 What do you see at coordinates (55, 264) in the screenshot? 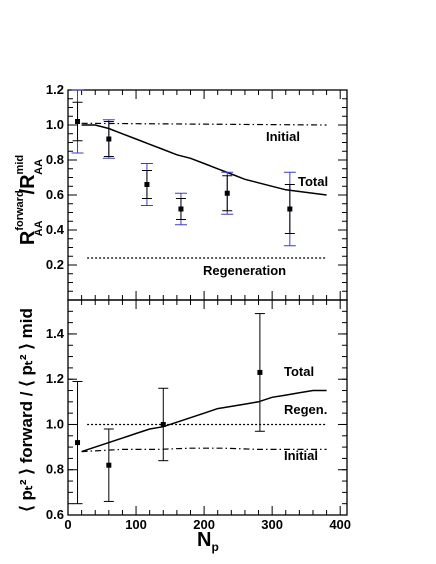
I see `top-ytick-label: 0.2` at bounding box center [55, 264].